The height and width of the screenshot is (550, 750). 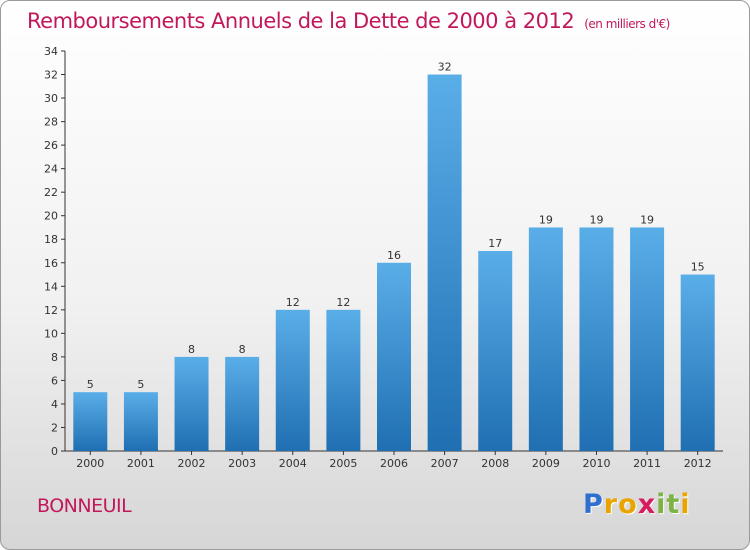 I want to click on logo-letter: P, so click(x=593, y=504).